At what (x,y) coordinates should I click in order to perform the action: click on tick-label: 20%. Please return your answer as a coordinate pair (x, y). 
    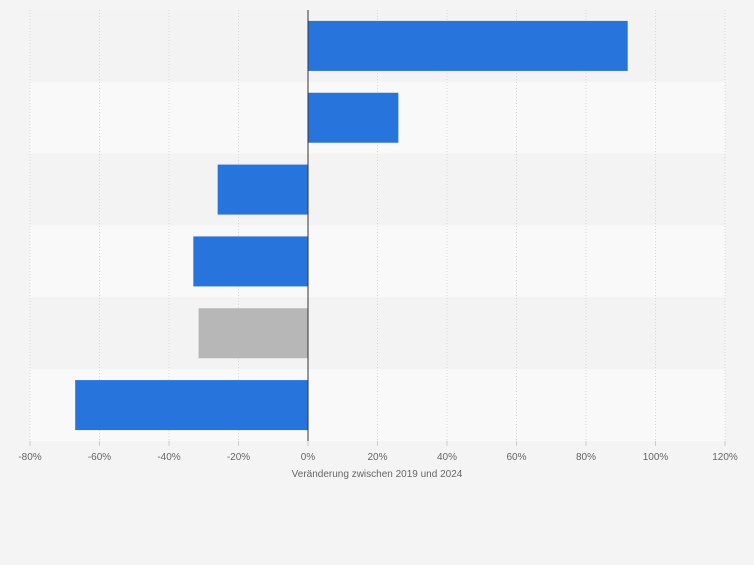
    Looking at the image, I should click on (377, 457).